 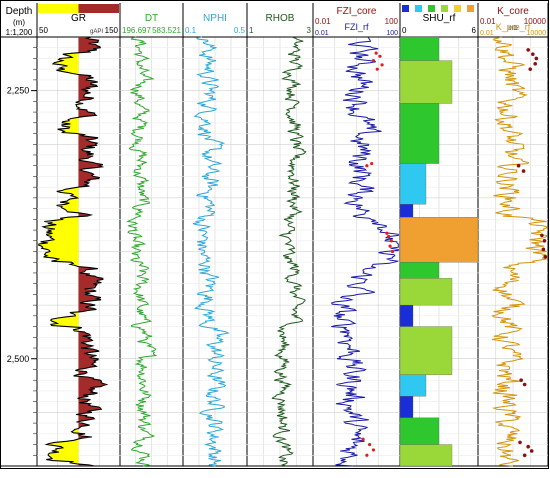 I want to click on depth-title: Depth, so click(x=19, y=11).